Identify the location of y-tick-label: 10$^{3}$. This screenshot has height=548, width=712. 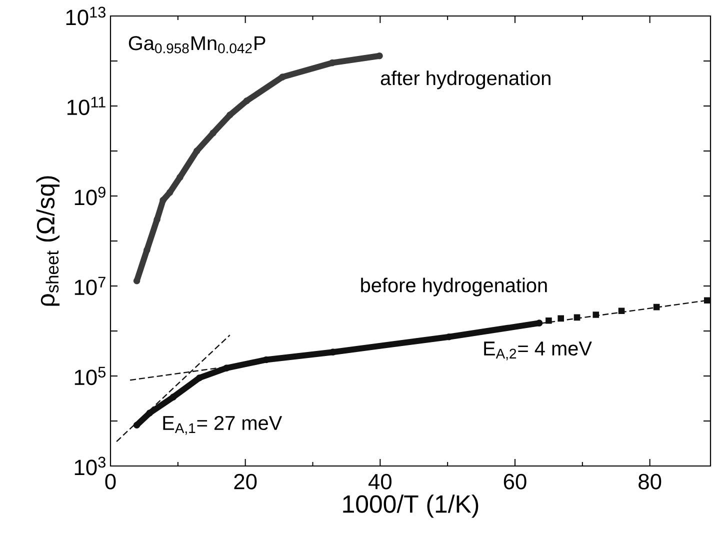
(90, 466).